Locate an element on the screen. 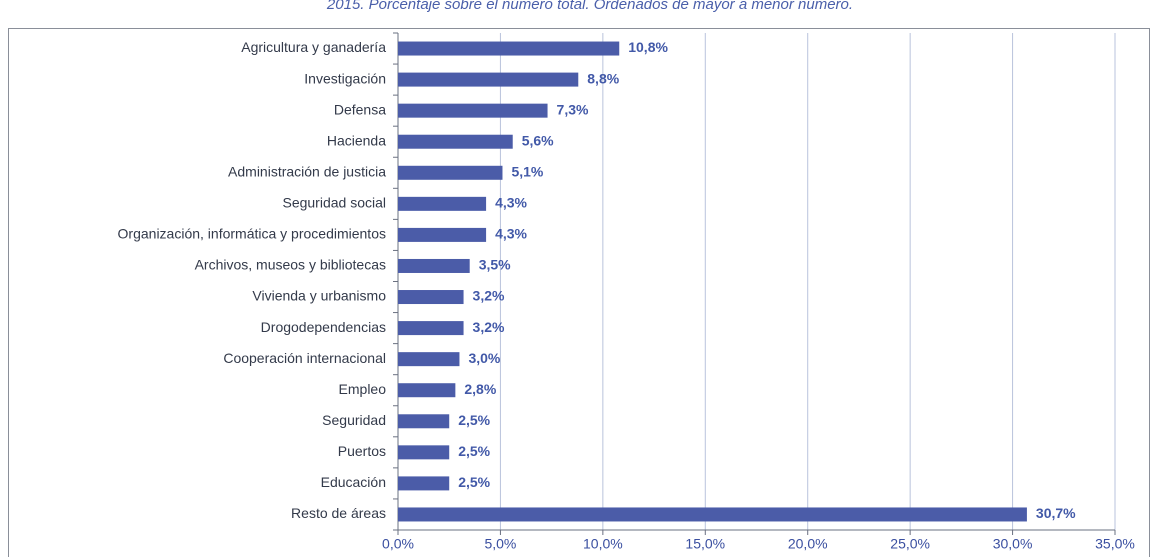  y-tick-label: Archivos, museos y bibliotecas is located at coordinates (290, 265).